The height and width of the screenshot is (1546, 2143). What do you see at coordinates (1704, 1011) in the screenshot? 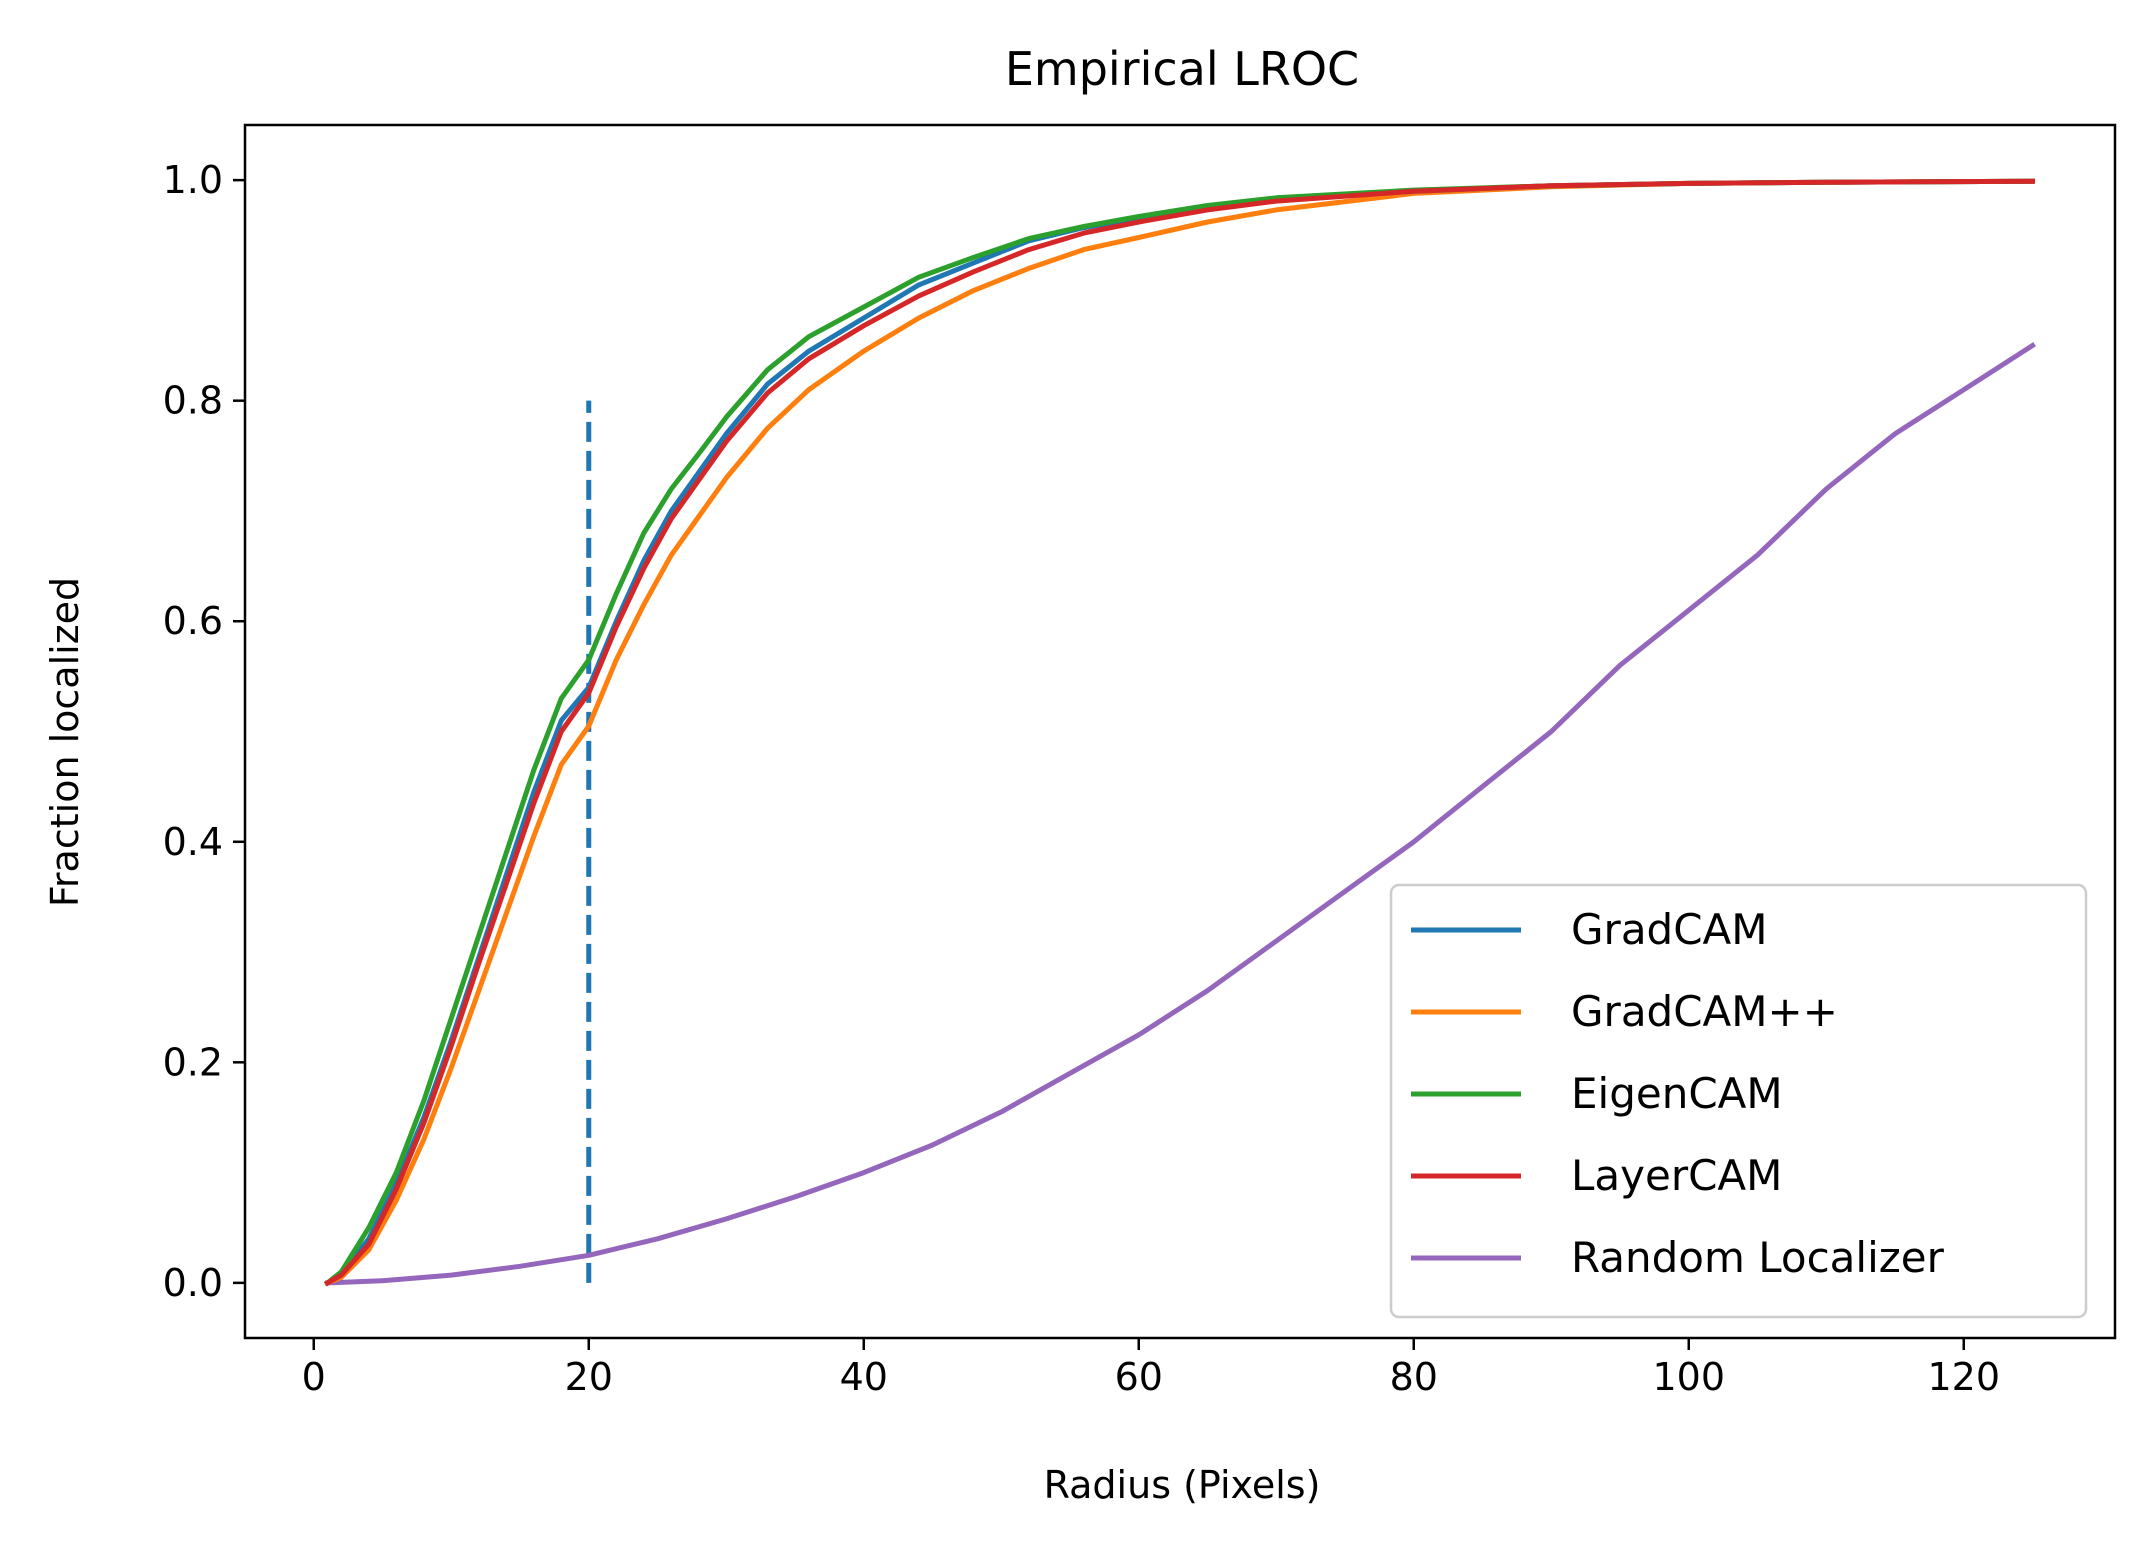
I see `legend-label: GradCAM++` at bounding box center [1704, 1011].